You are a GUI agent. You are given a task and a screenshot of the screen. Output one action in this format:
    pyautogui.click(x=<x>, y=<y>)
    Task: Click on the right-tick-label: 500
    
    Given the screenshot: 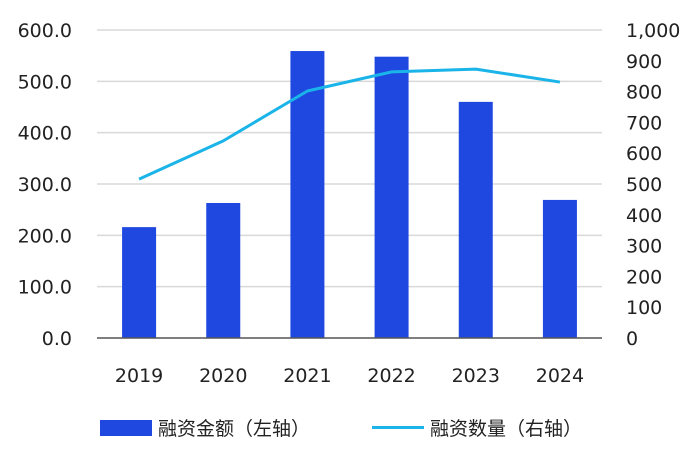 What is the action you would take?
    pyautogui.click(x=644, y=185)
    